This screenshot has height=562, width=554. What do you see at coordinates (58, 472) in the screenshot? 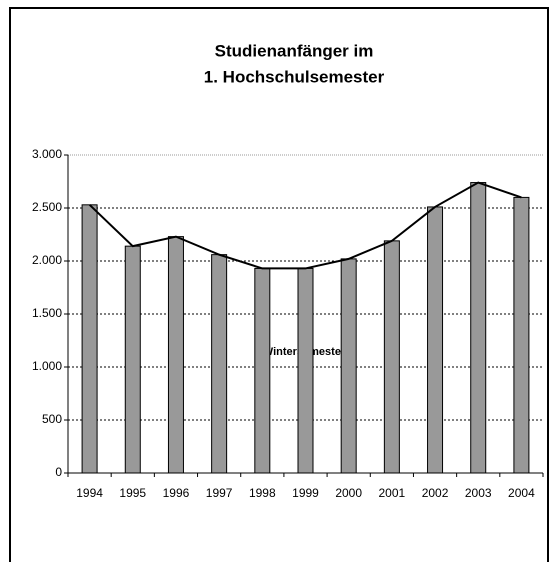
I see `y-tick-label: 0` at bounding box center [58, 472].